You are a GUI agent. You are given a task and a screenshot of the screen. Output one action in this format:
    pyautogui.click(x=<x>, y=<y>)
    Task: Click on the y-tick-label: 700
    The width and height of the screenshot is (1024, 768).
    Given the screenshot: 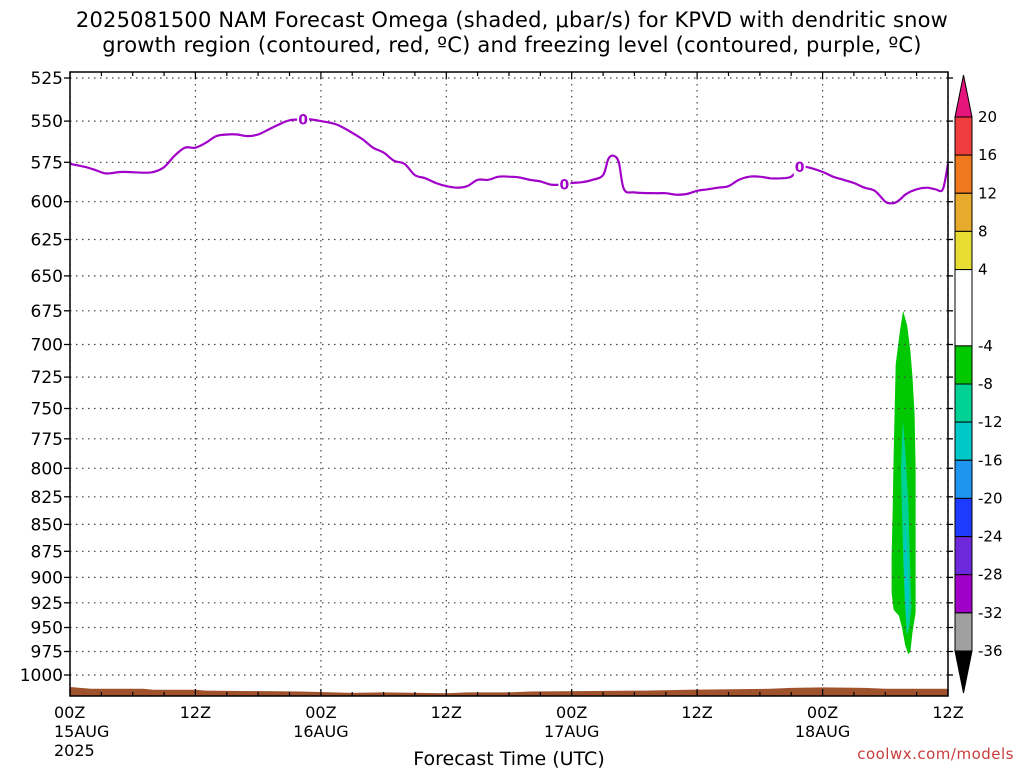 What is the action you would take?
    pyautogui.click(x=47, y=346)
    